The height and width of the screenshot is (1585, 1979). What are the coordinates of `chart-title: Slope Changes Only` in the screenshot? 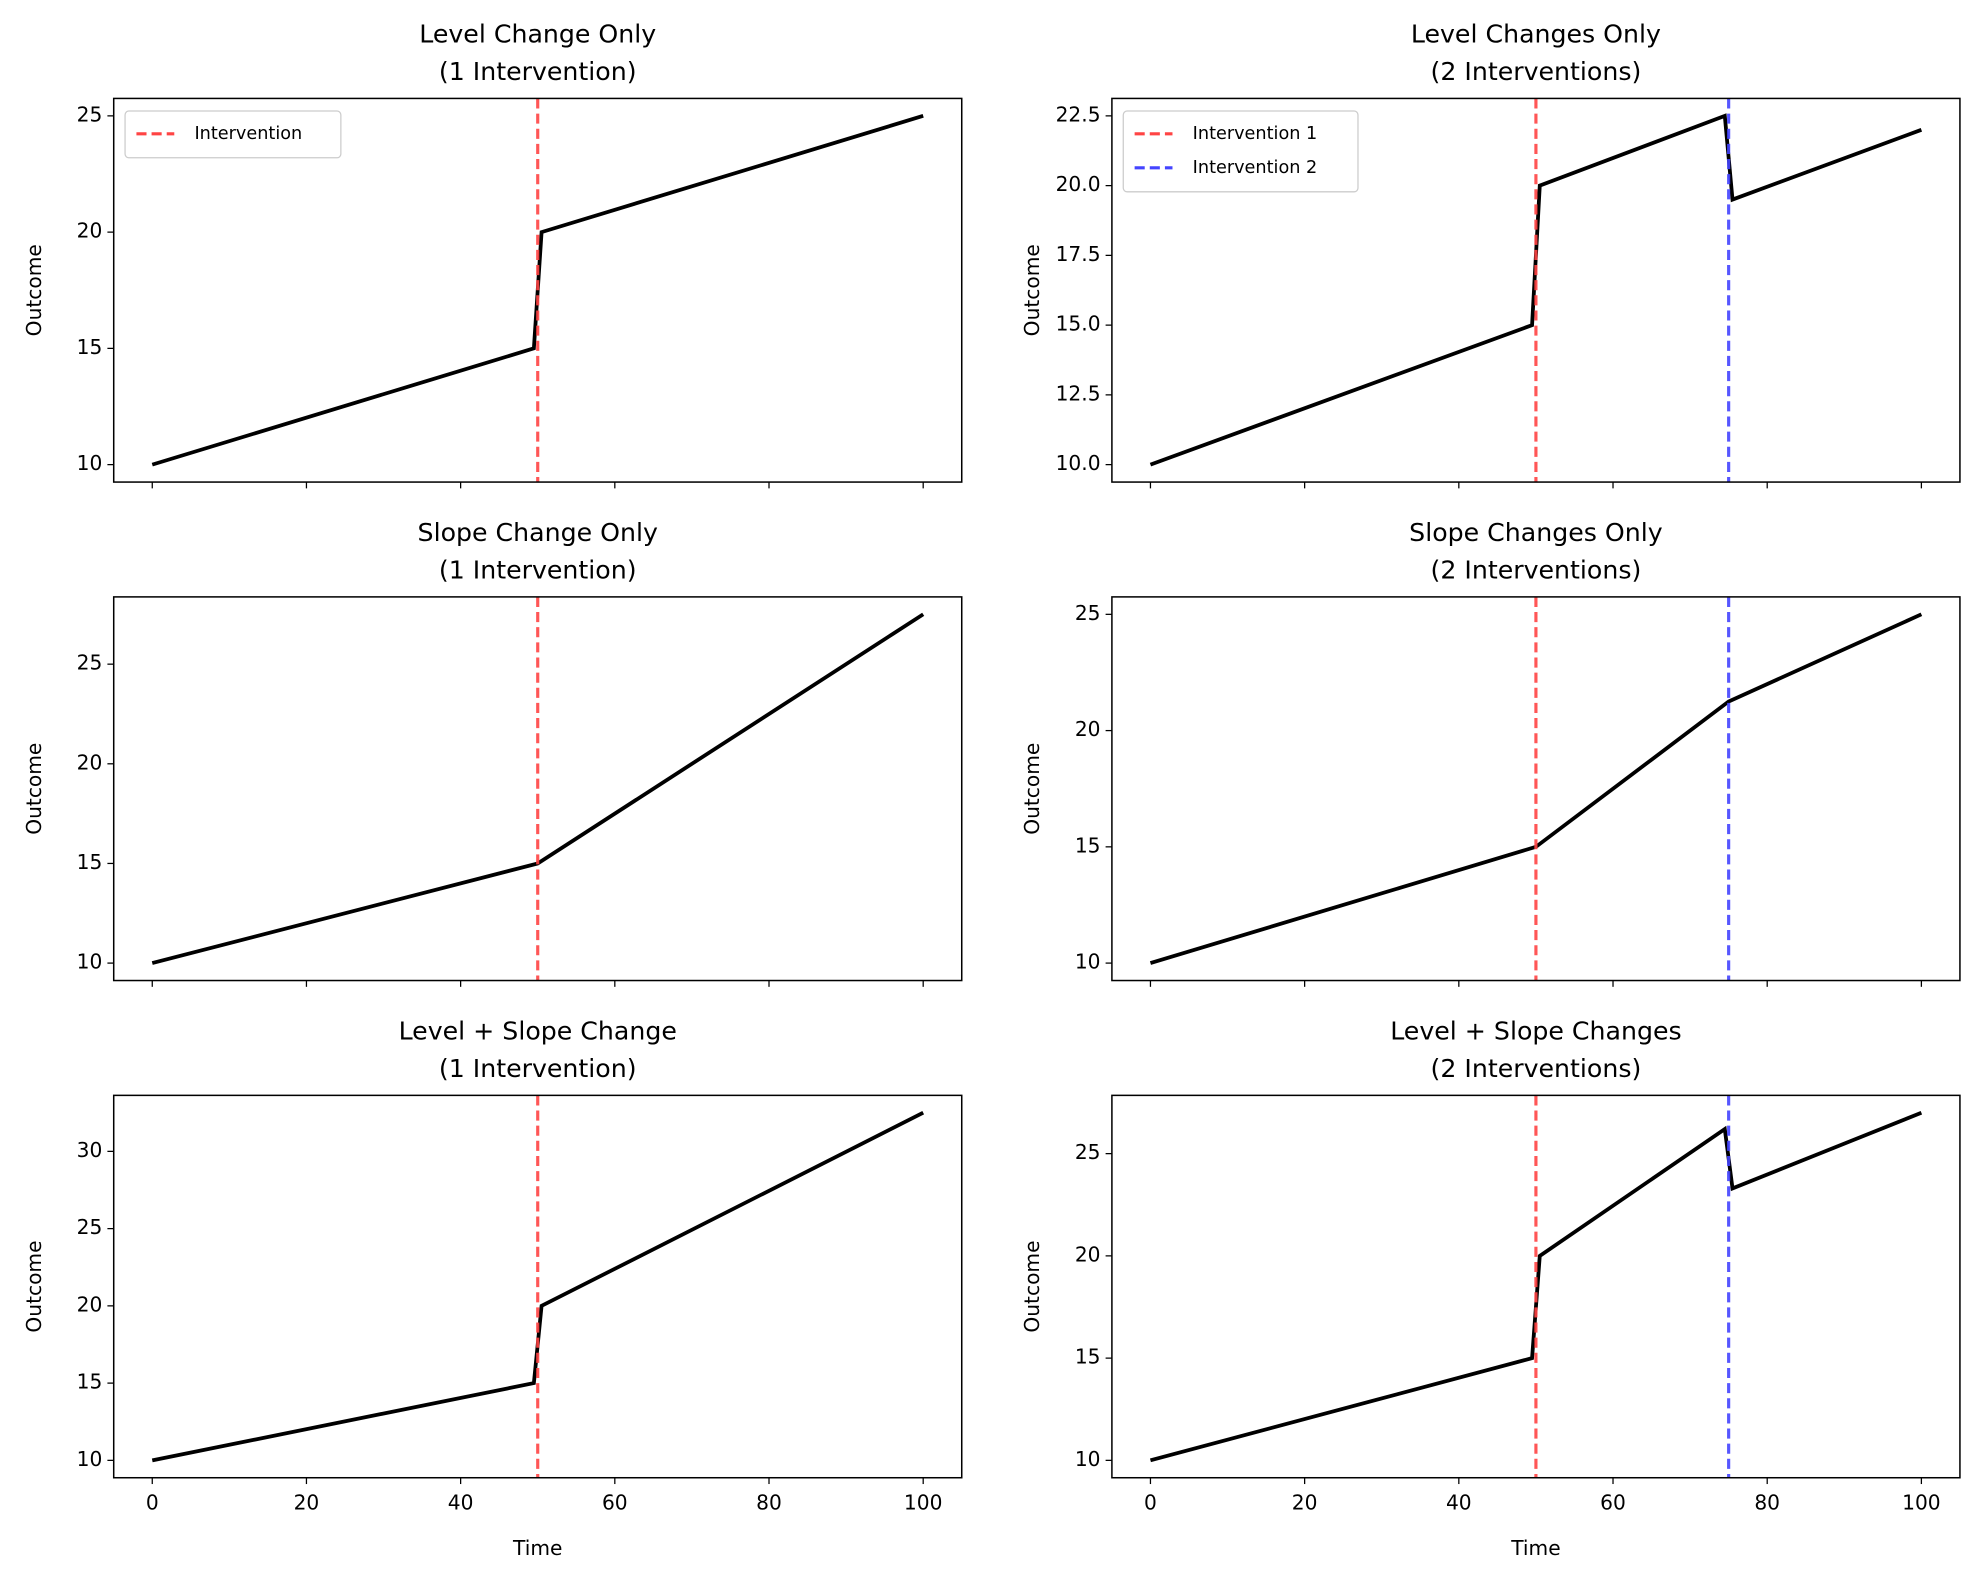 It's located at (1536, 532).